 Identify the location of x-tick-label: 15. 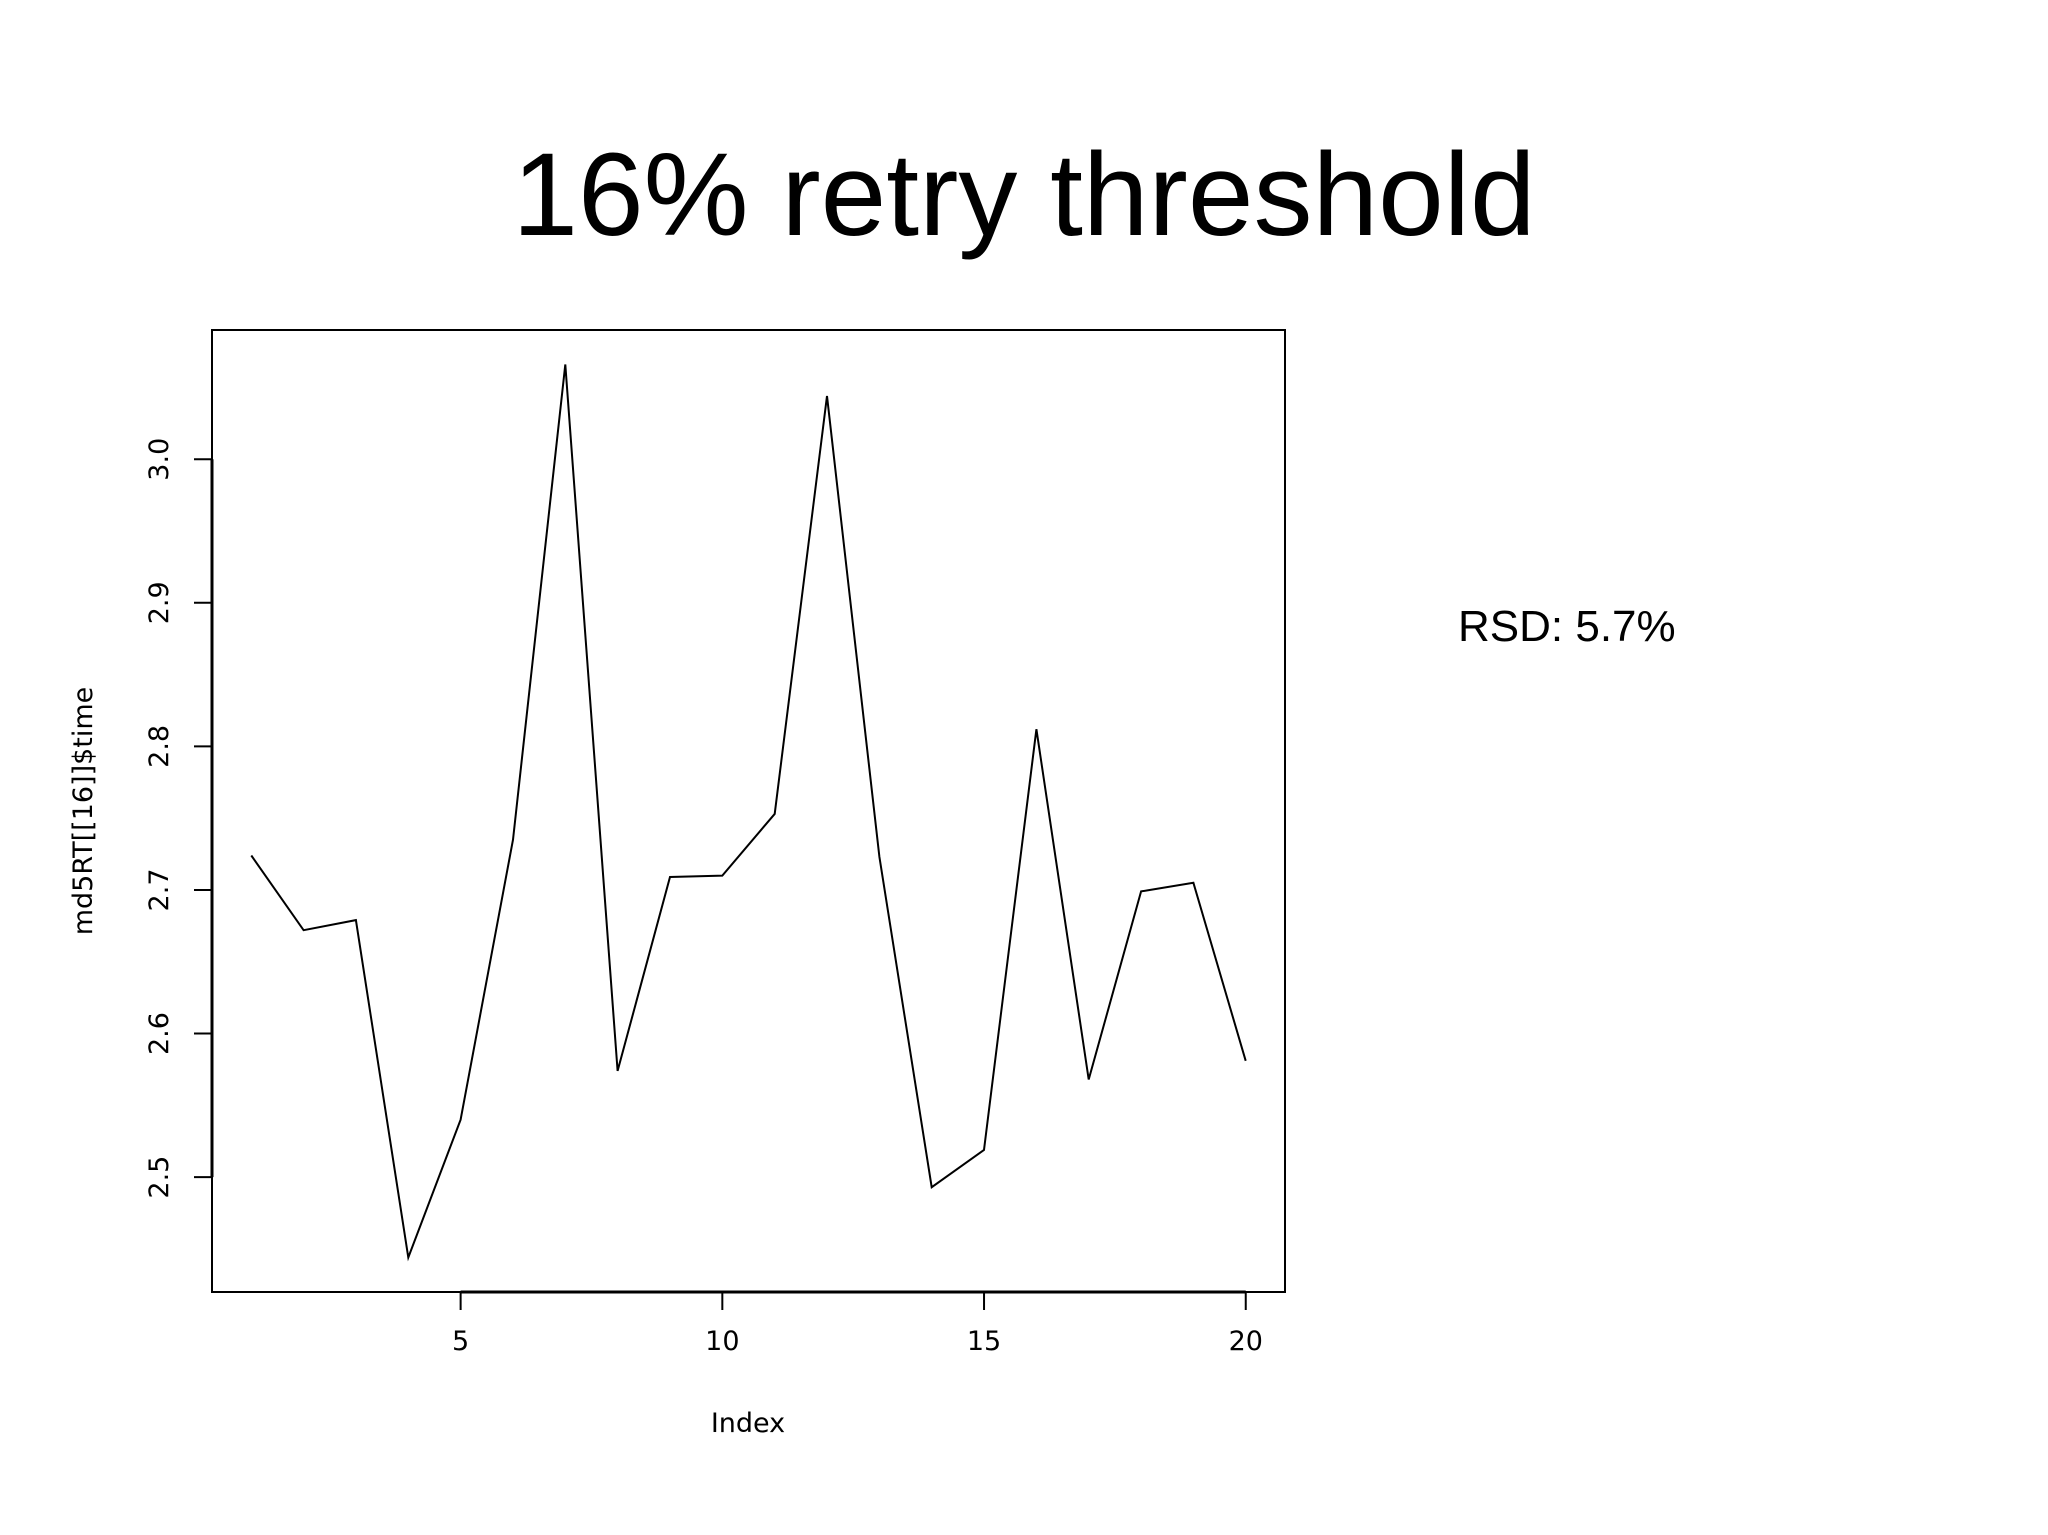
(984, 1341).